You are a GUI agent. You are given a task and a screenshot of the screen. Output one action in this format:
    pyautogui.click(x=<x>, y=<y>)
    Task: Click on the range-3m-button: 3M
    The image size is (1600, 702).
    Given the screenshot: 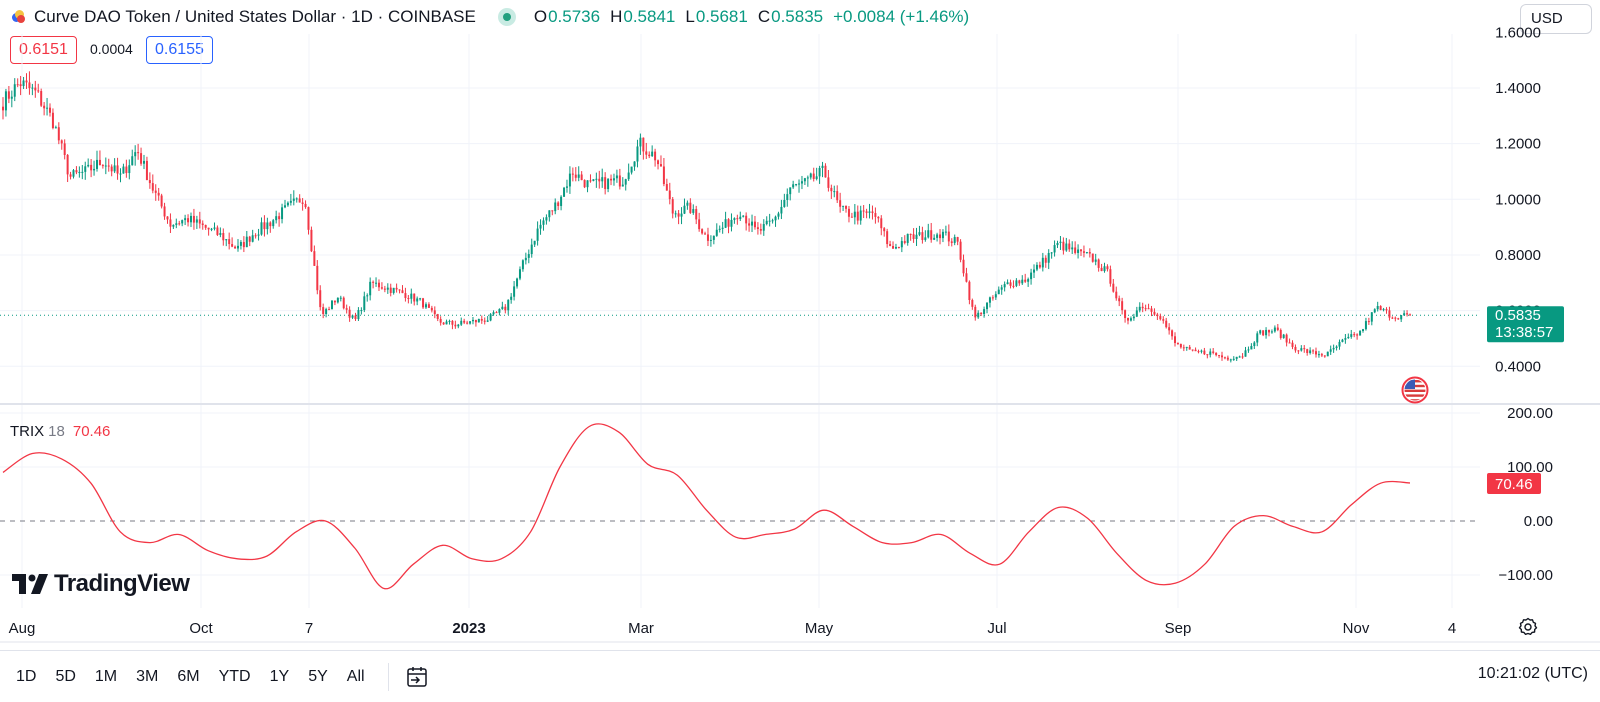 What is the action you would take?
    pyautogui.click(x=147, y=676)
    